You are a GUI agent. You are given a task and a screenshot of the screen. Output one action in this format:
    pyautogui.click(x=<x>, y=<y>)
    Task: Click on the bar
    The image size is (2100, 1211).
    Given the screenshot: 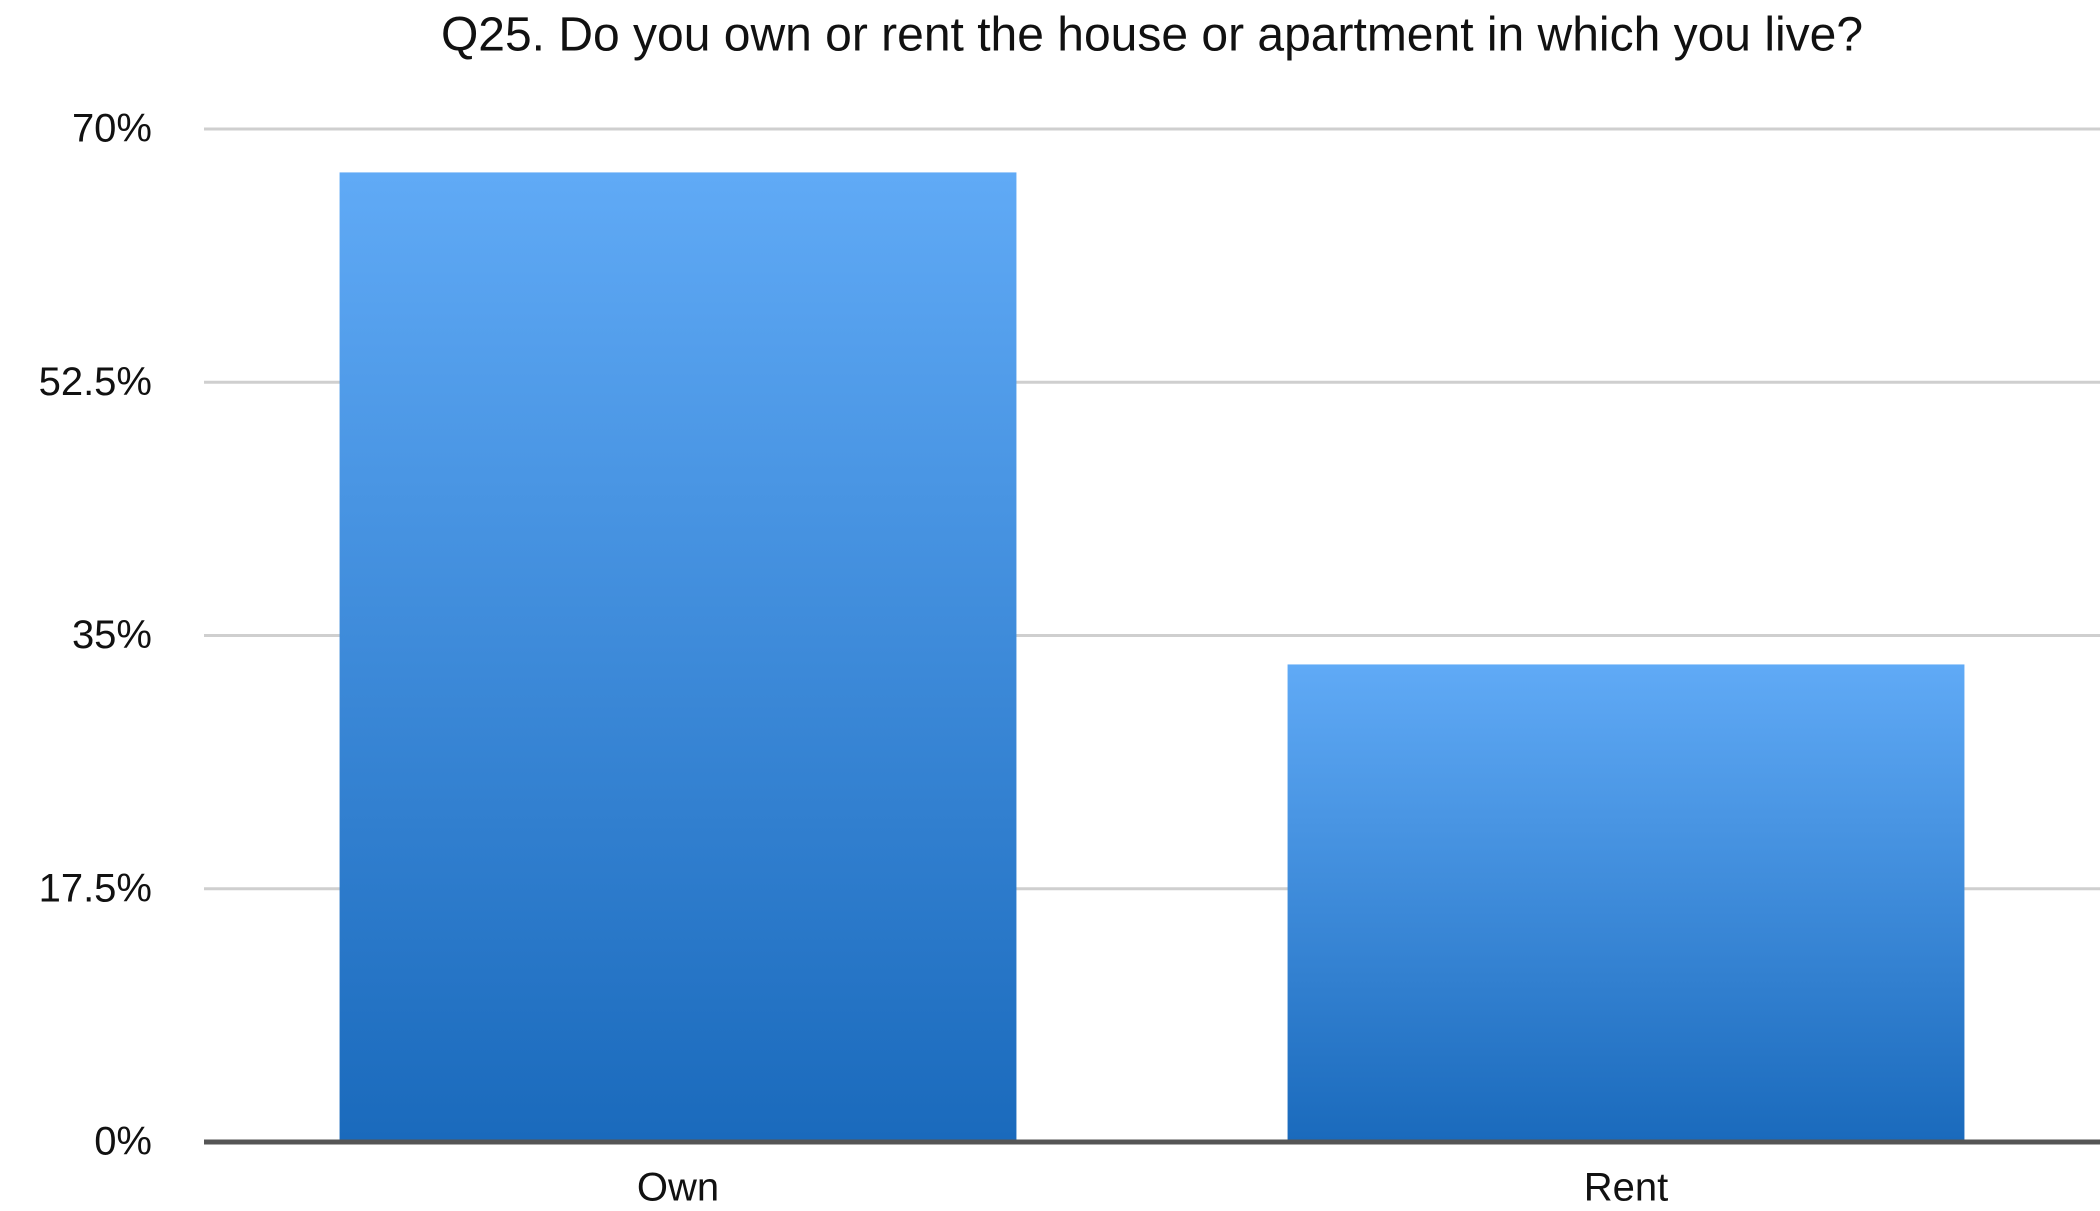 What is the action you would take?
    pyautogui.click(x=1626, y=903)
    